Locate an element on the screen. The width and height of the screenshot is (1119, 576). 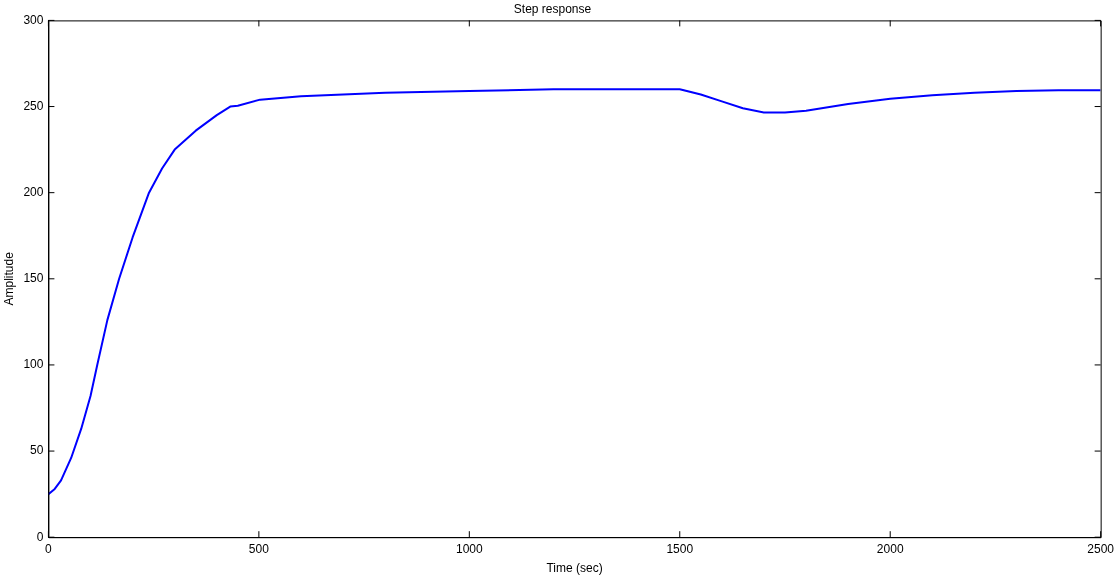
x-tick-label: 2500 is located at coordinates (1101, 548).